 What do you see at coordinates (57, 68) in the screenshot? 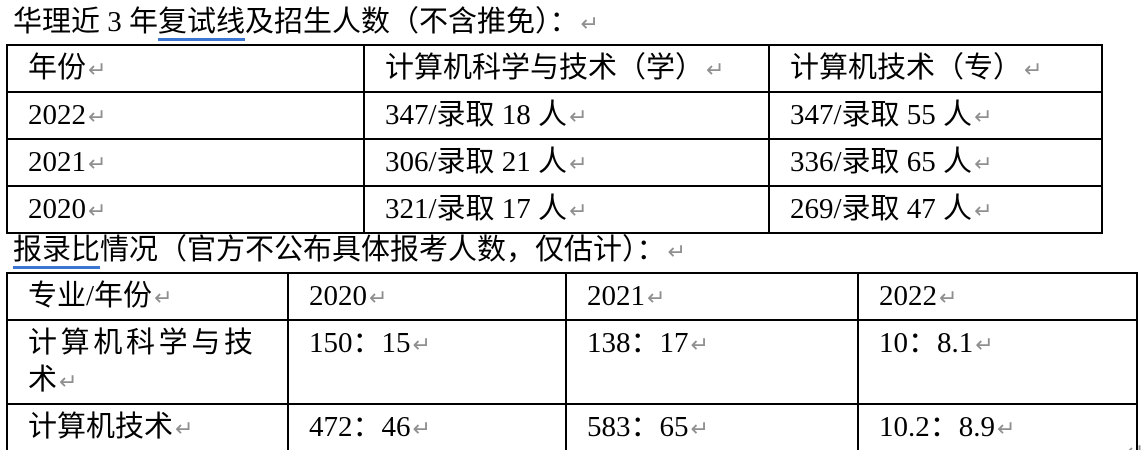
I see `cell-text: 年份` at bounding box center [57, 68].